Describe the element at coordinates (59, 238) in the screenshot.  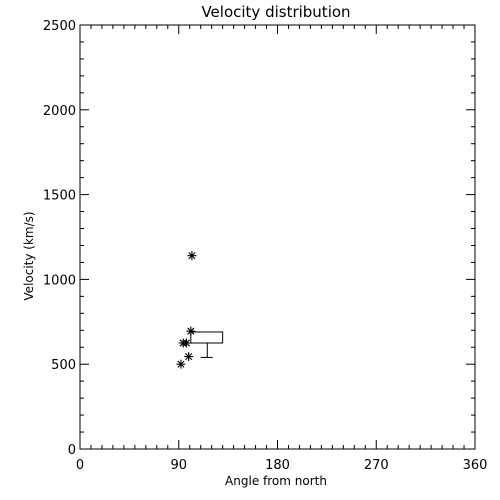
I see `y-tick-labels: 0 500 1000 1500 2000 2500` at that location.